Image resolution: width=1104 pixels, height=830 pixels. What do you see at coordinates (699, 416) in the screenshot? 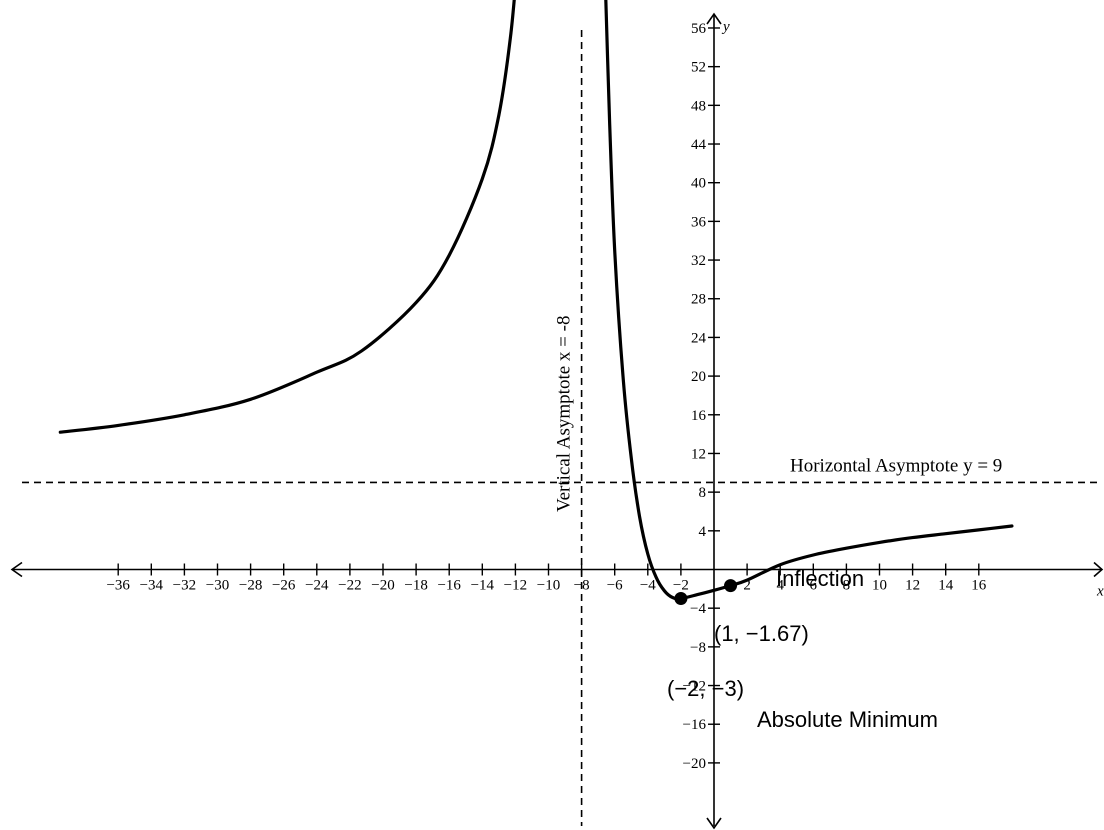
I see `y-tick-label: 16` at bounding box center [699, 416].